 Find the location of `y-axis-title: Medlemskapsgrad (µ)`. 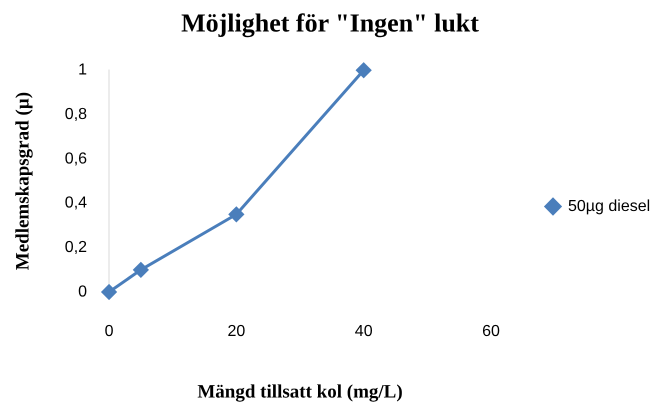

y-axis-title: Medlemskapsgrad (µ) is located at coordinates (23, 181).